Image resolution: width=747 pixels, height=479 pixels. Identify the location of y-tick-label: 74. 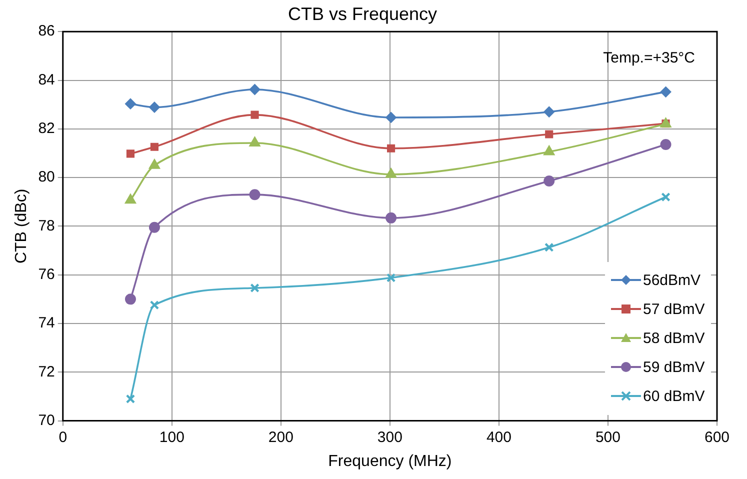
(46, 323).